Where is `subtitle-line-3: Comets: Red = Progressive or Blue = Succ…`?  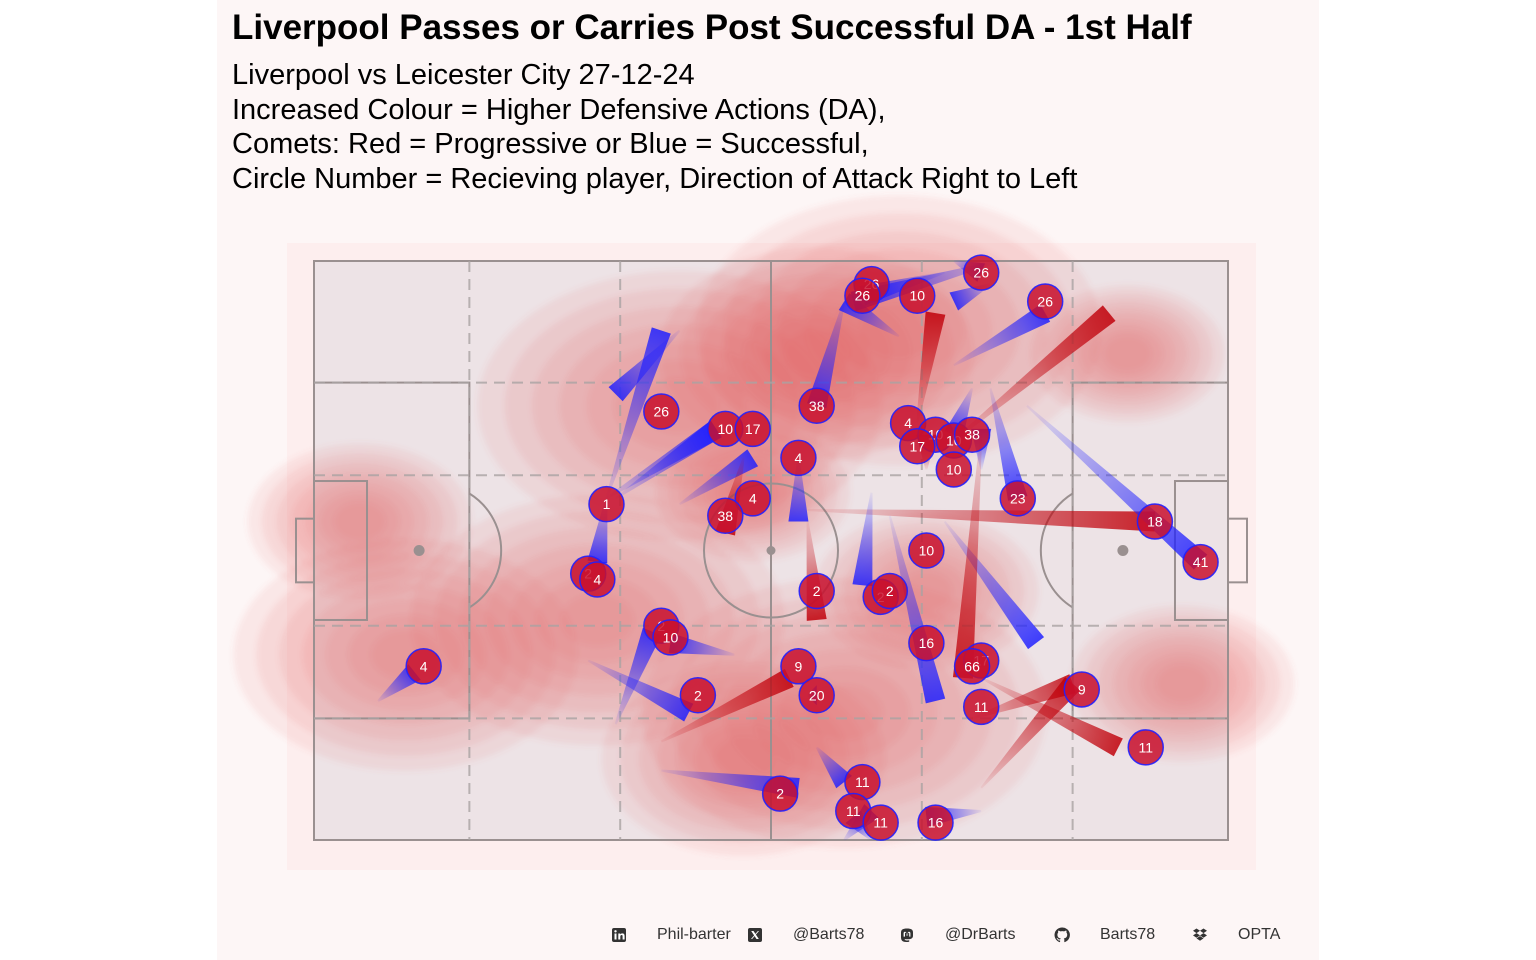 subtitle-line-3: Comets: Red = Progressive or Blue = Succ… is located at coordinates (550, 144).